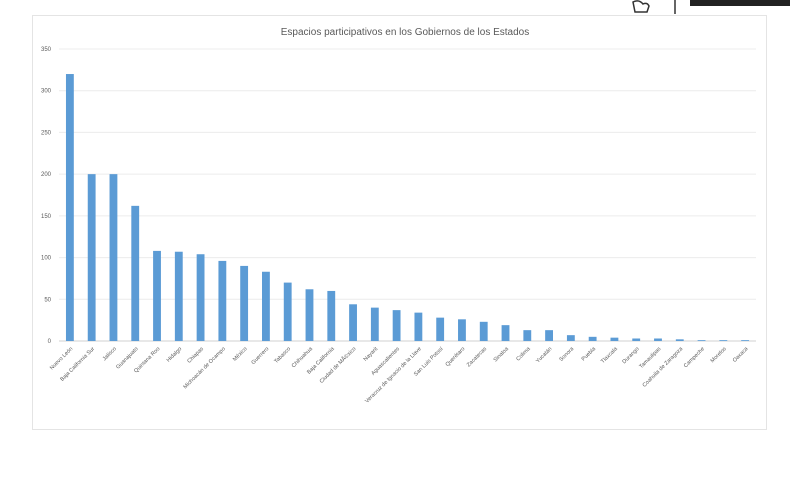 Image resolution: width=800 pixels, height=500 pixels. What do you see at coordinates (456, 357) in the screenshot?
I see `x-tick-label: Querétaro` at bounding box center [456, 357].